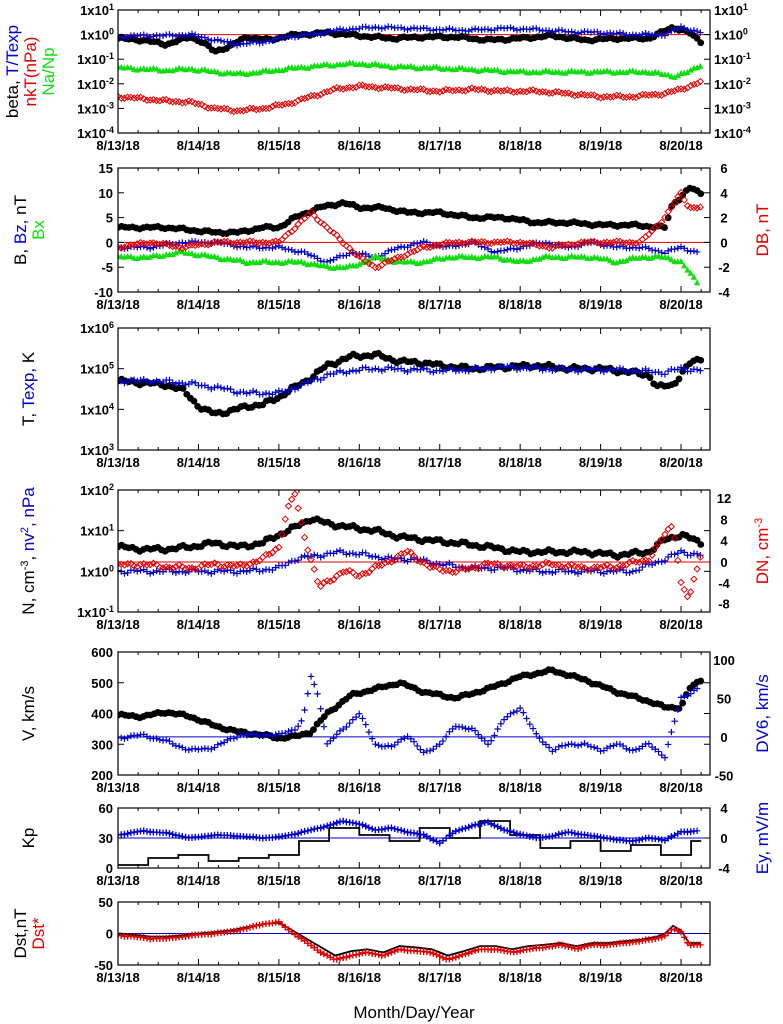 This screenshot has width=783, height=1024. I want to click on x-tick-label: 8/13/18, so click(117, 880).